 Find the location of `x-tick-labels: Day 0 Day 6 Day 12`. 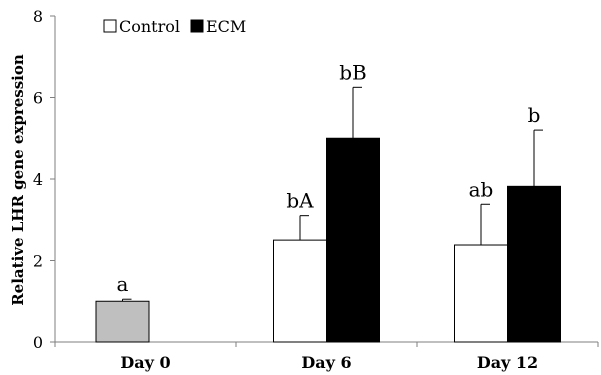

x-tick-labels: Day 0 Day 6 Day 12 is located at coordinates (329, 362).